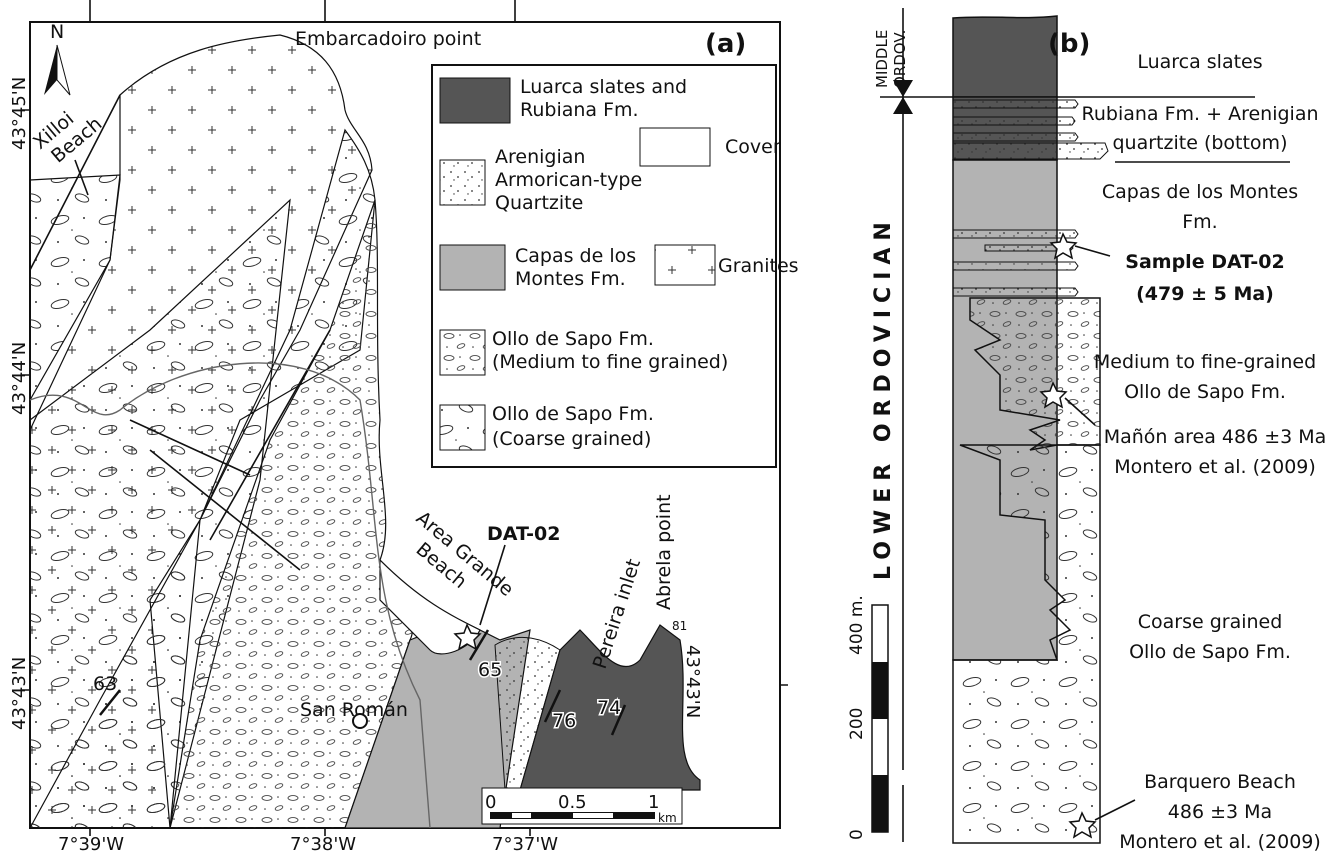 Image resolution: width=1327 pixels, height=856 pixels. Describe the element at coordinates (857, 625) in the screenshot. I see `scale-400: 400 m.` at that location.